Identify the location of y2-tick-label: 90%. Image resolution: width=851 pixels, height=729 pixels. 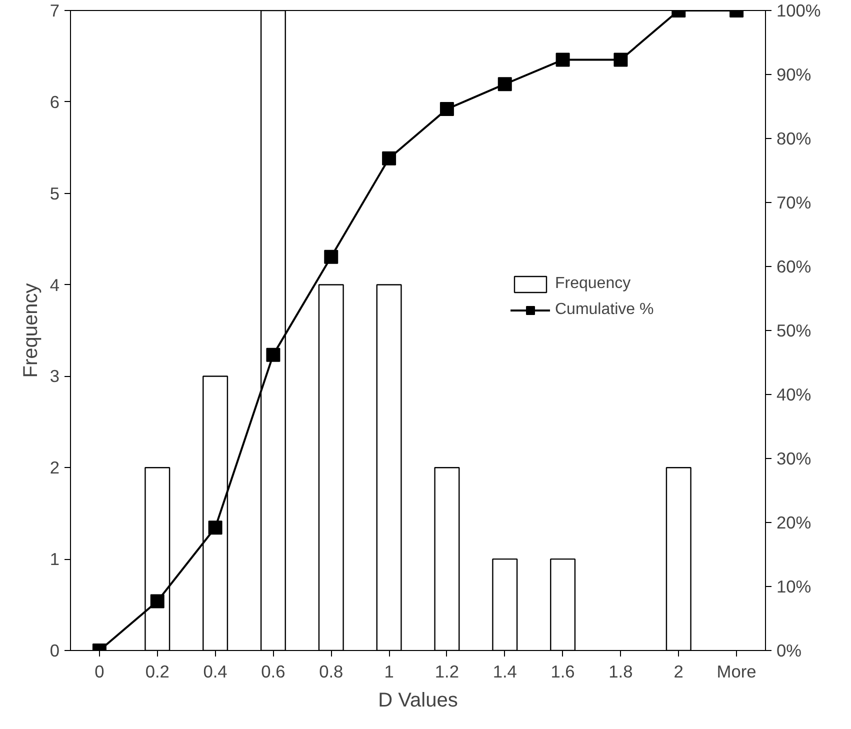
(794, 74).